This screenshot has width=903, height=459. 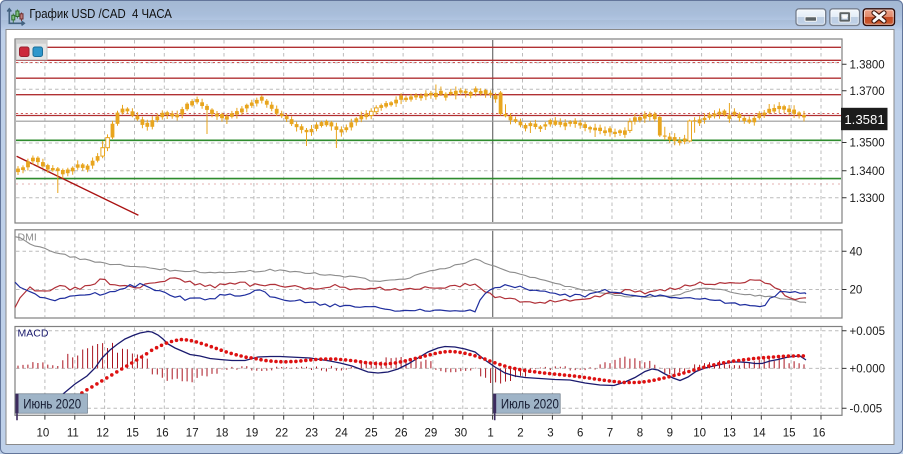 What do you see at coordinates (530, 403) in the screenshot?
I see `svg-text: Июль 2020` at bounding box center [530, 403].